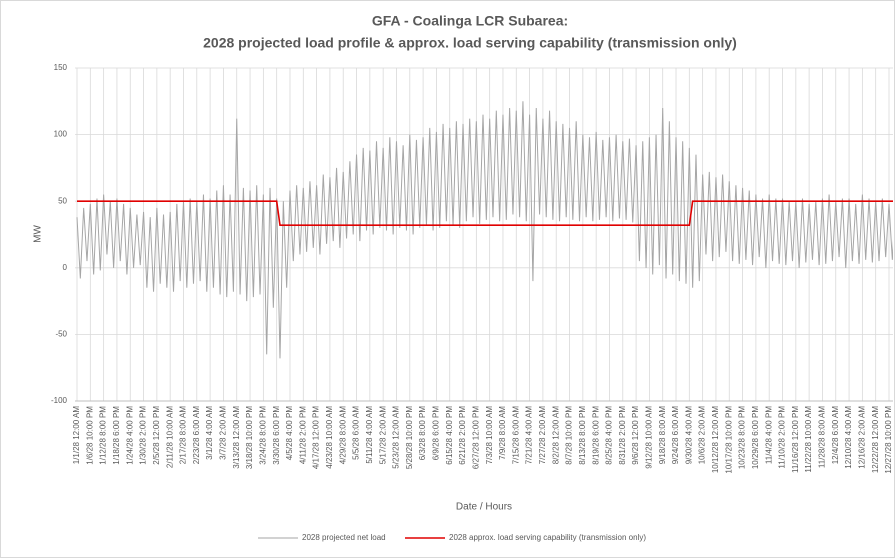  Describe the element at coordinates (782, 437) in the screenshot. I see `x-tick-label: 11/10/28 2:00 PM` at that location.